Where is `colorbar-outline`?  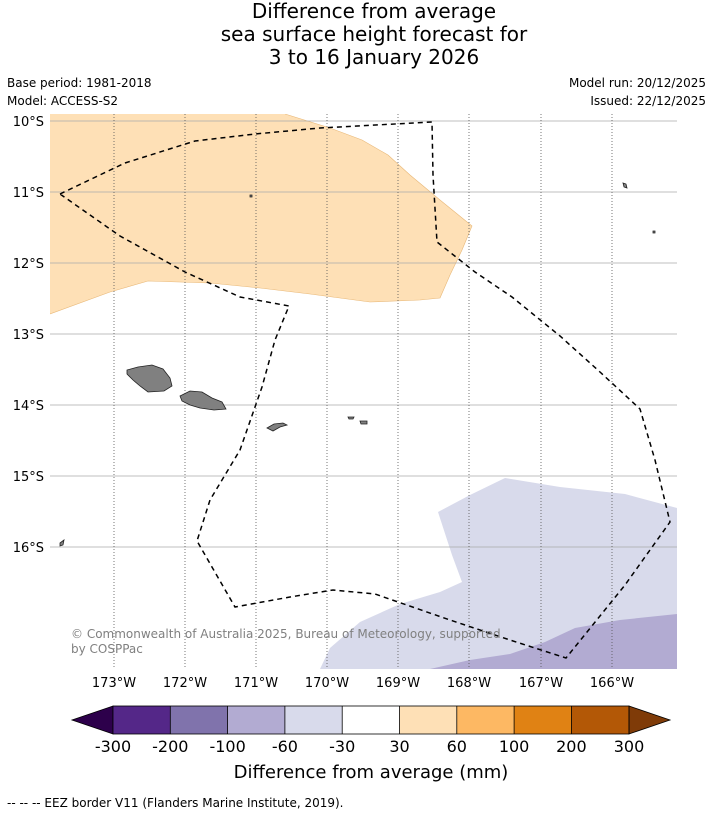
colorbar-outline is located at coordinates (371, 720).